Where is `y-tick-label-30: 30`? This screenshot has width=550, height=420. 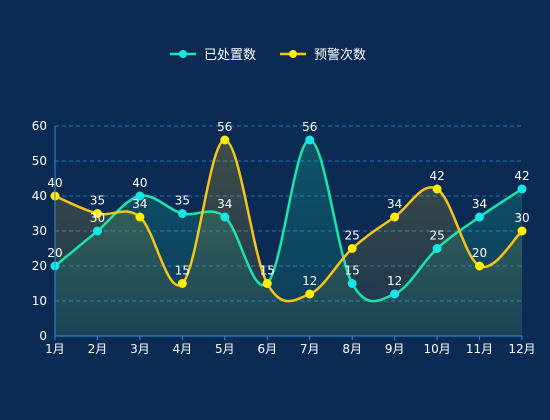
y-tick-label-30: 30 is located at coordinates (39, 231).